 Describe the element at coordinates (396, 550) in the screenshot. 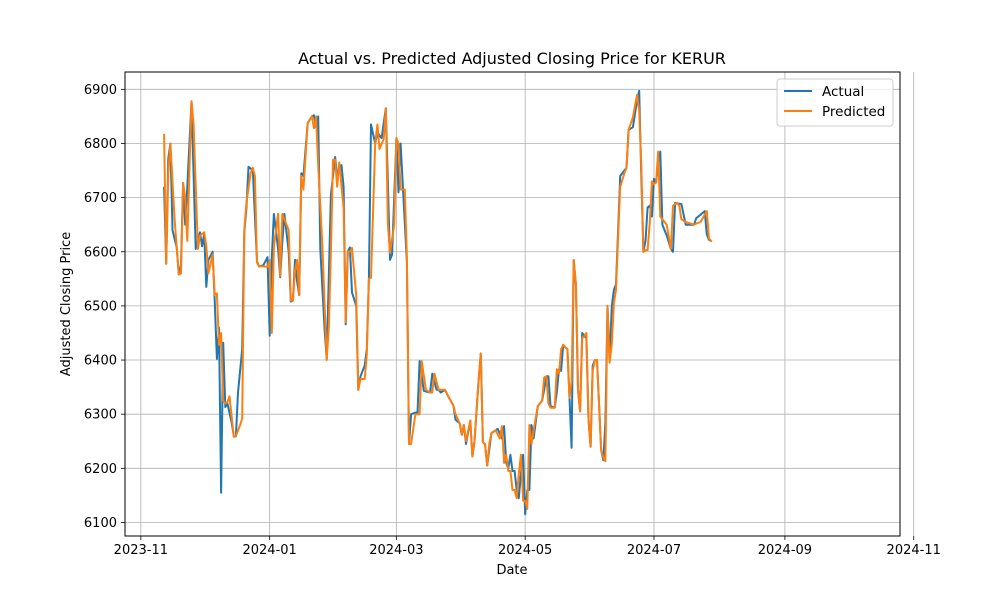

I see `x-tick-label: 2024-03` at that location.